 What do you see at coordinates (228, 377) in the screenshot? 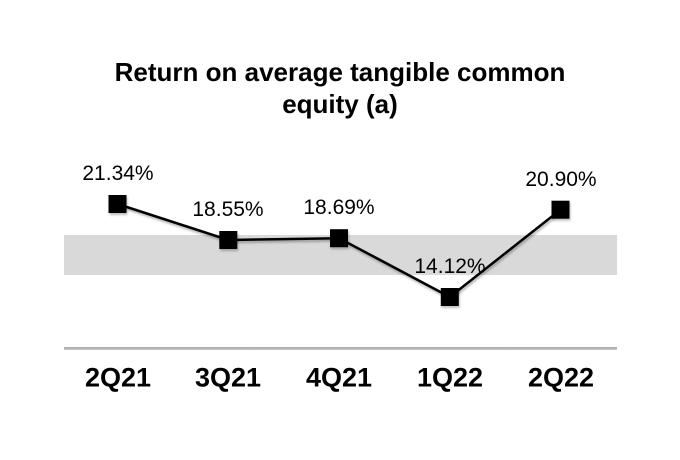
I see `x-axis-label-3Q21: 3Q21` at bounding box center [228, 377].